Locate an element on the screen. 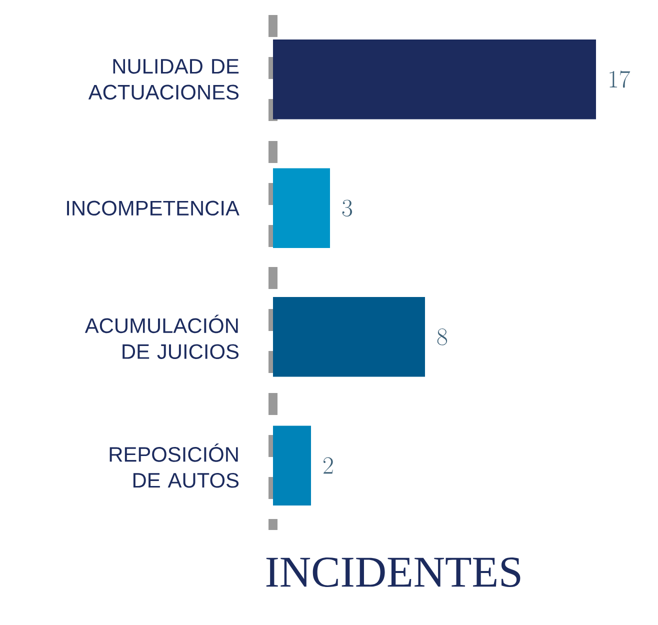  y-tick-label: INCOMPETENCIA is located at coordinates (153, 208).